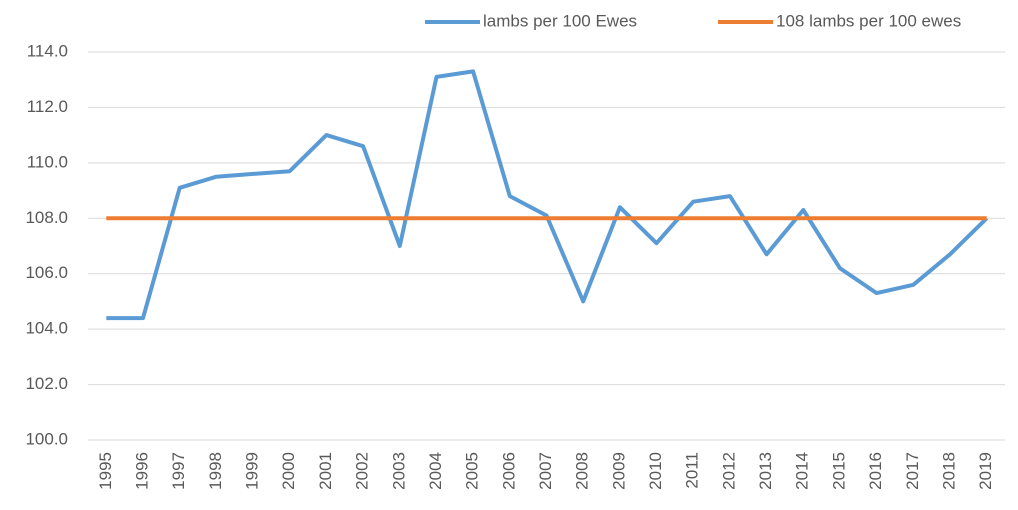 The image size is (1018, 510). Describe the element at coordinates (142, 471) in the screenshot. I see `x-tick-label: 1996` at that location.